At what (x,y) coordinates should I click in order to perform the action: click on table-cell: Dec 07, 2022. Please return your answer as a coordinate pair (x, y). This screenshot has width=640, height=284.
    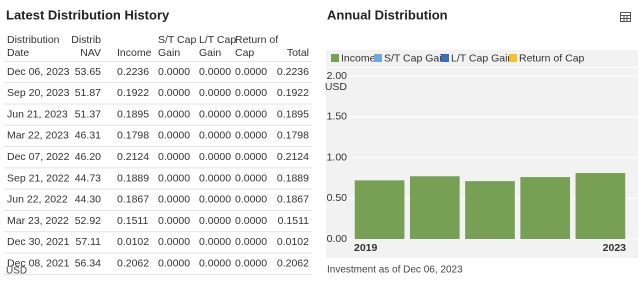
    Looking at the image, I should click on (38, 157).